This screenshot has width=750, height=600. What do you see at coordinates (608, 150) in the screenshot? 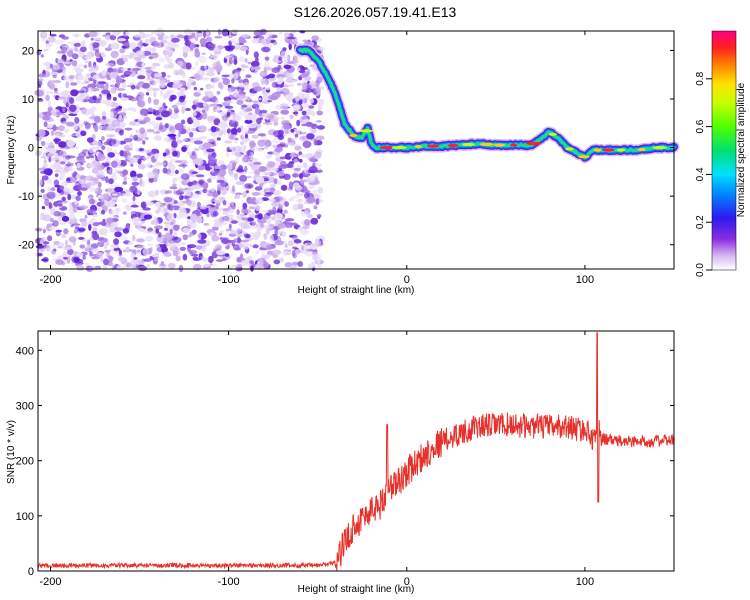
I see `ridge-hotspot` at bounding box center [608, 150].